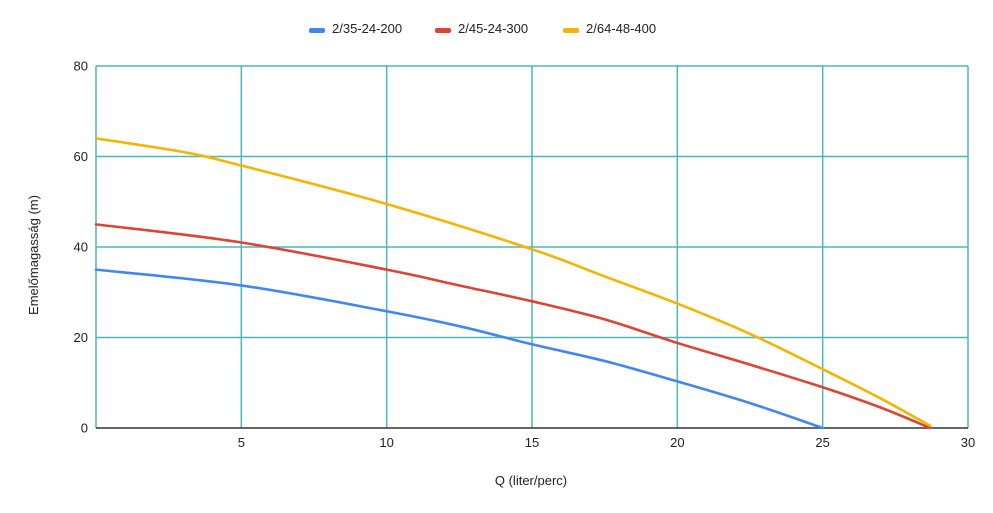 The width and height of the screenshot is (993, 513). I want to click on x-tick-label: 20, so click(677, 442).